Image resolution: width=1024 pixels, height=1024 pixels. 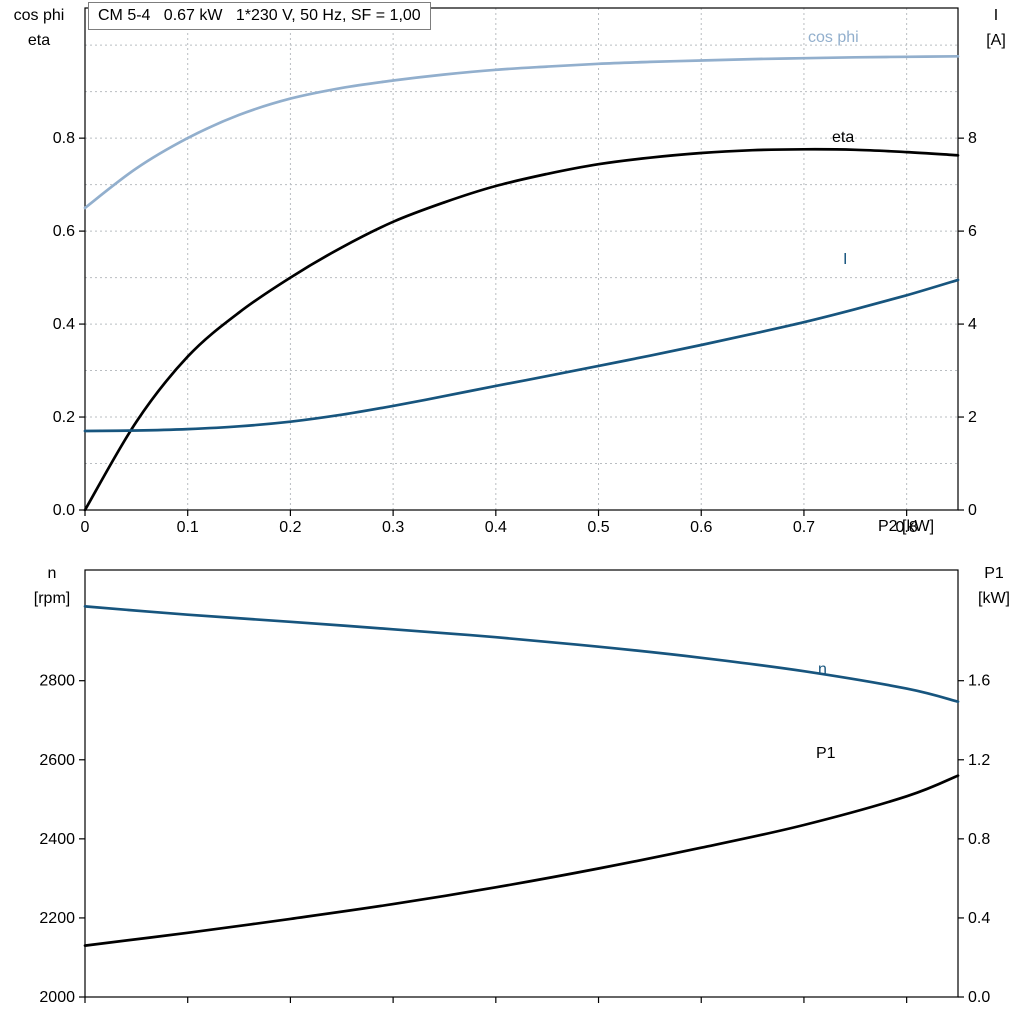 What do you see at coordinates (972, 138) in the screenshot?
I see `right-tick-label: 8` at bounding box center [972, 138].